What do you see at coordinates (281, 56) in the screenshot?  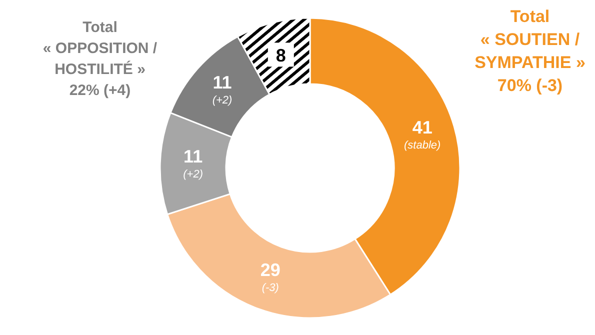 I see `data-label: 8` at bounding box center [281, 56].